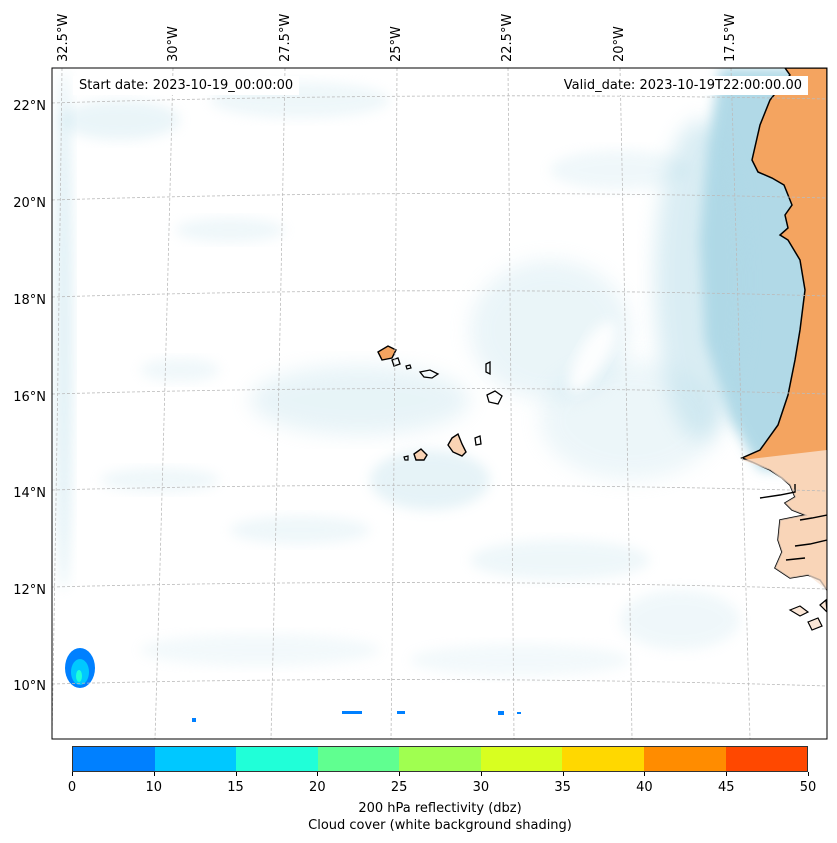 Image resolution: width=837 pixels, height=843 pixels. What do you see at coordinates (440, 808) in the screenshot?
I see `colorbar-label: 200 hPa reflectivity (dbz)` at bounding box center [440, 808].